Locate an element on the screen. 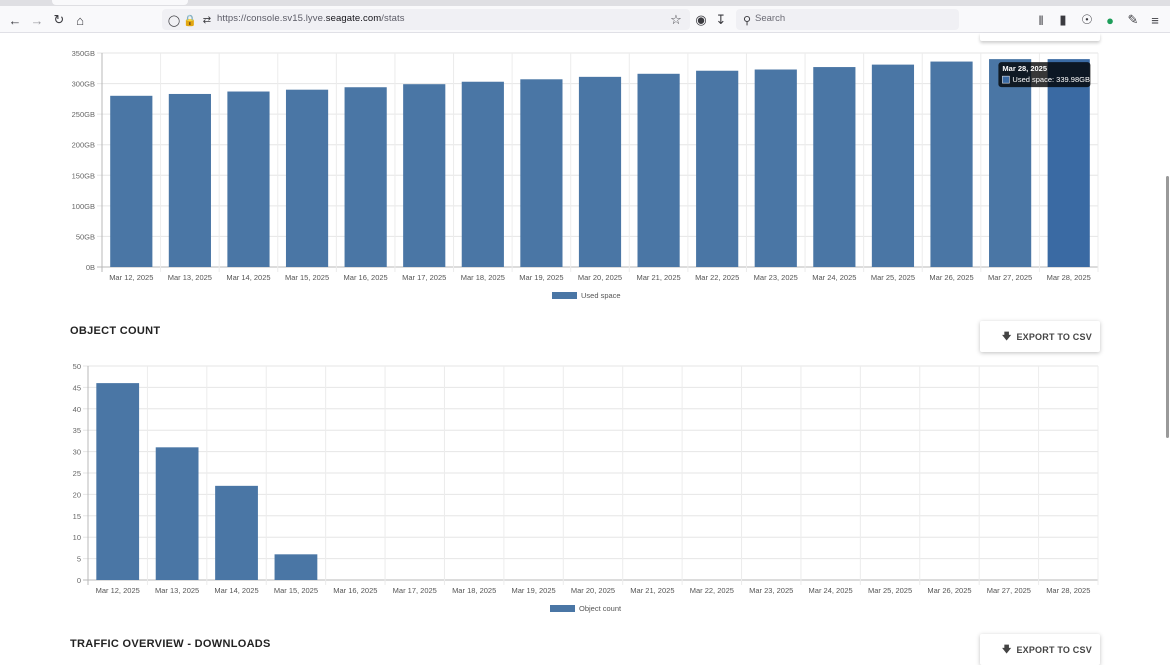 This screenshot has width=1170, height=665. permissions-icon: ⇄ is located at coordinates (207, 20).